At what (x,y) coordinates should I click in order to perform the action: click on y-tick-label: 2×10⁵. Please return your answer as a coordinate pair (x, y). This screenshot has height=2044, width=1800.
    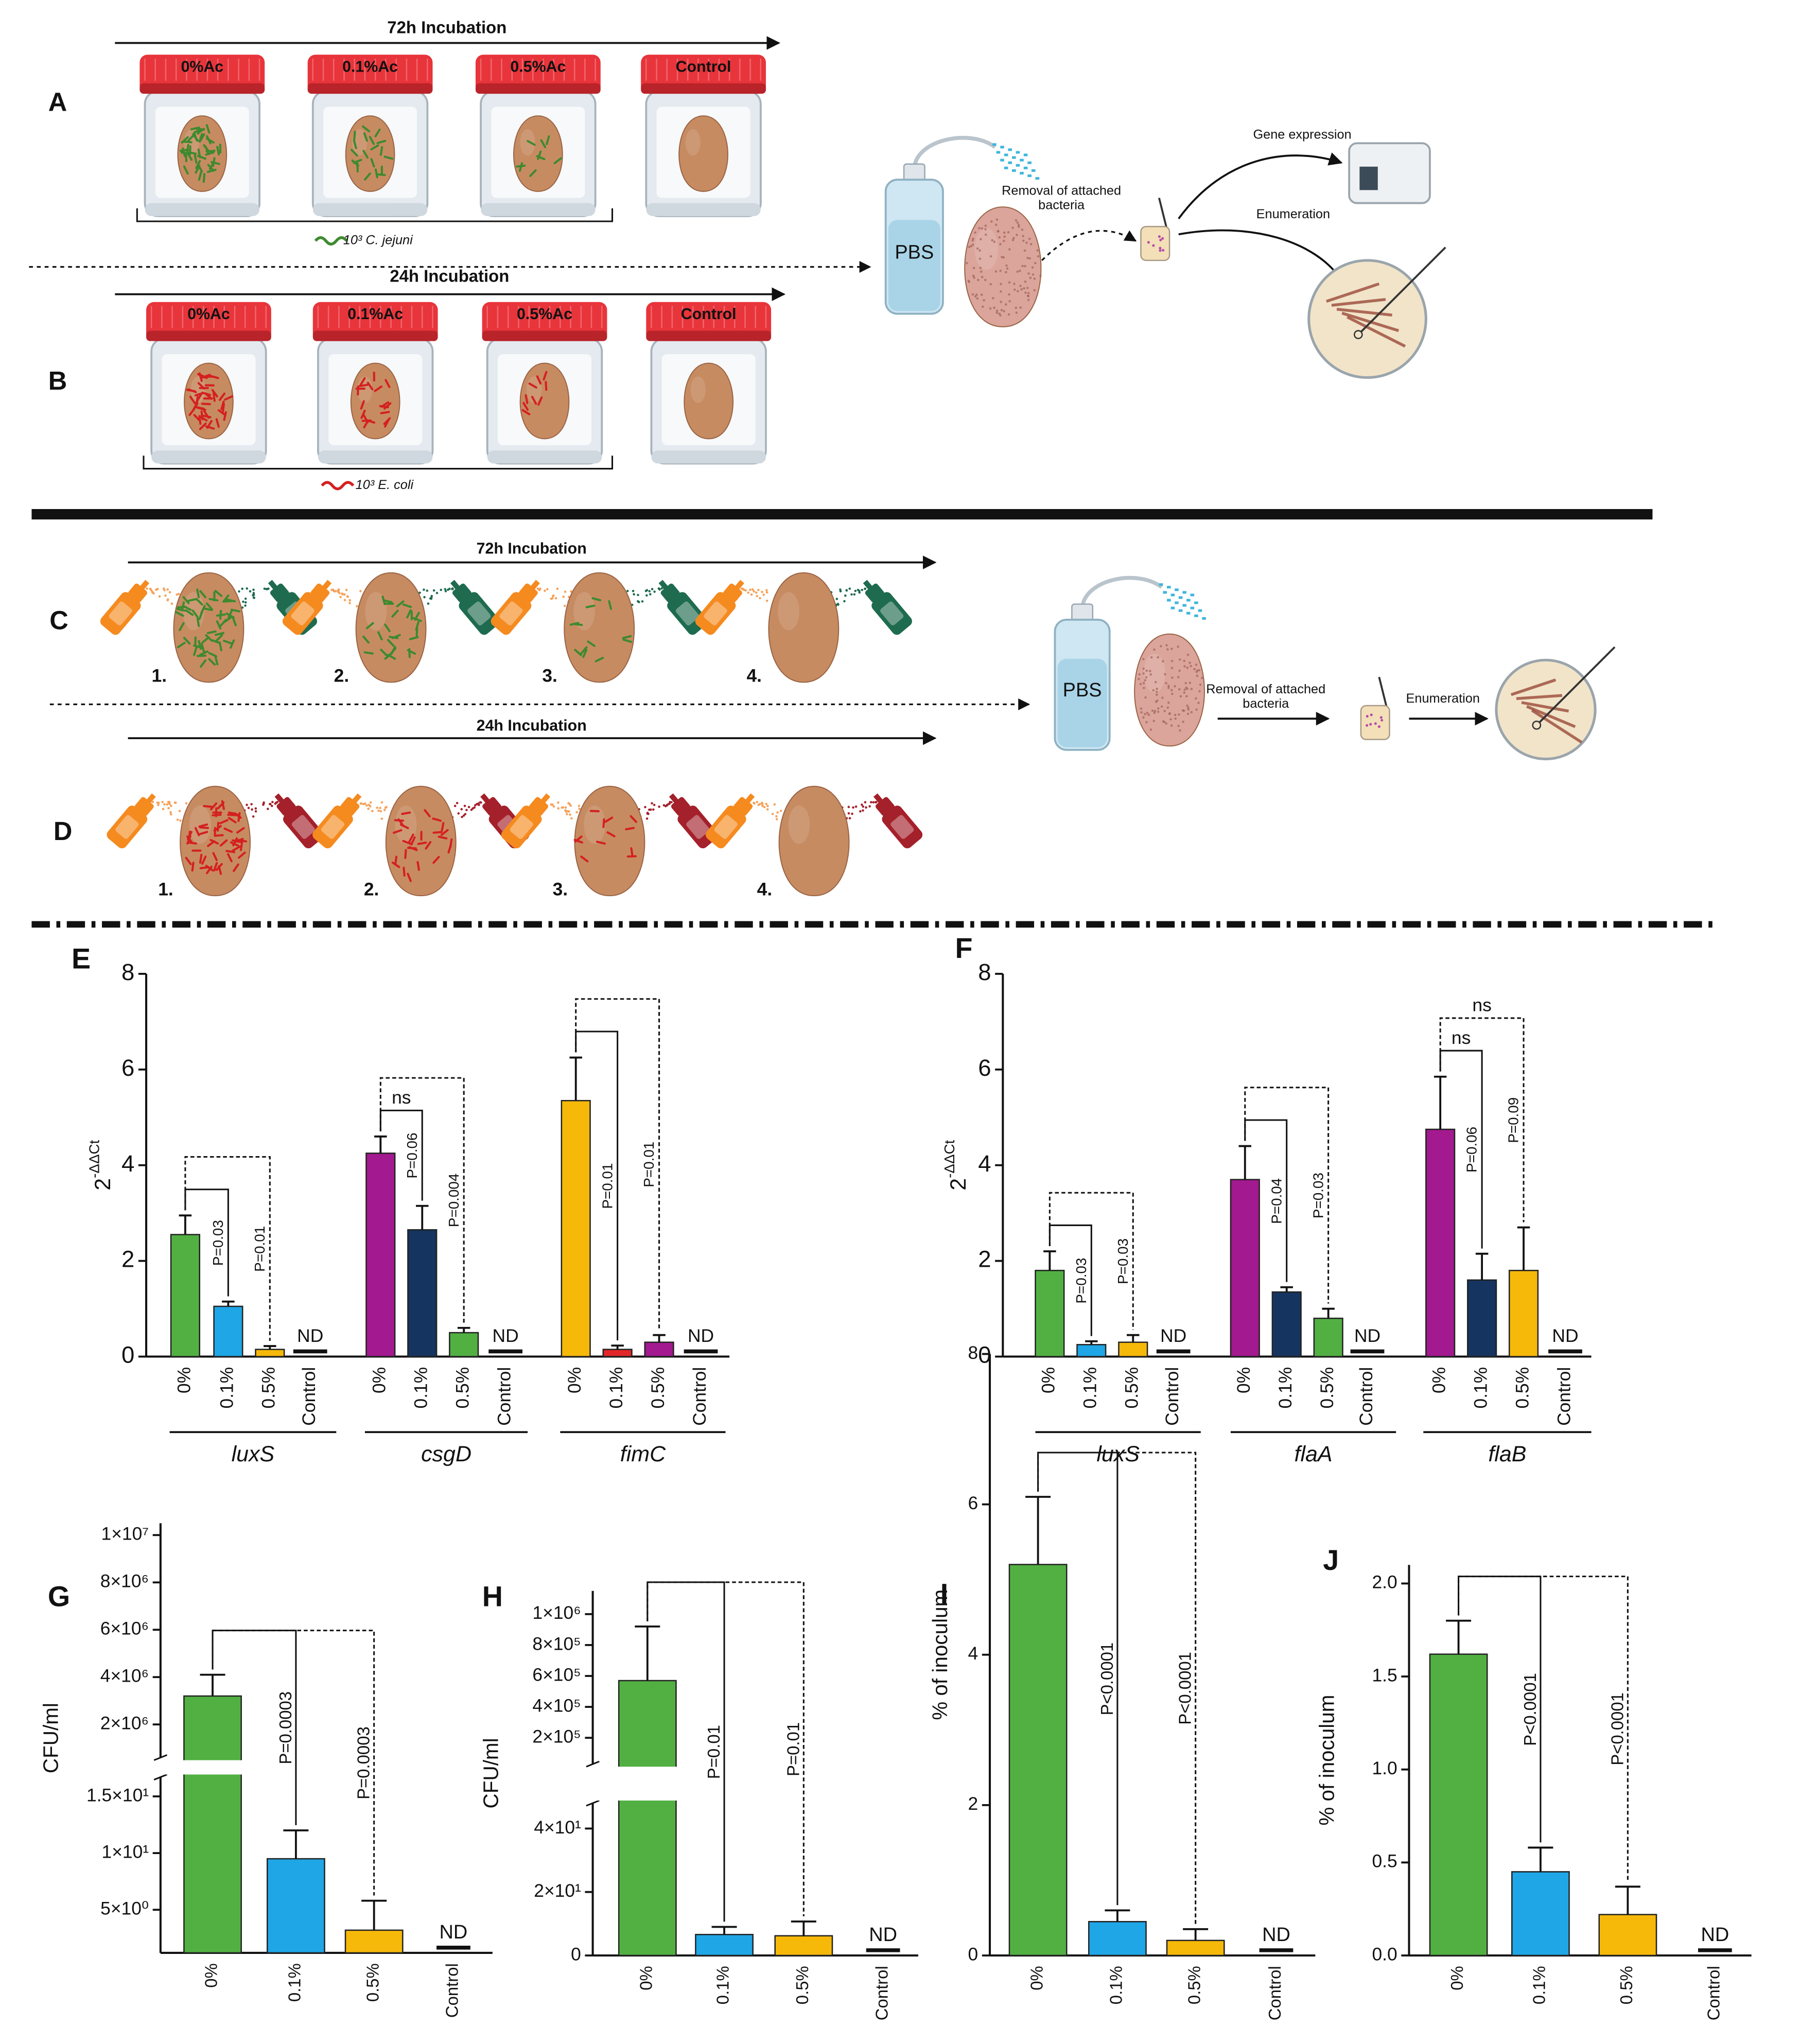
    Looking at the image, I should click on (556, 1736).